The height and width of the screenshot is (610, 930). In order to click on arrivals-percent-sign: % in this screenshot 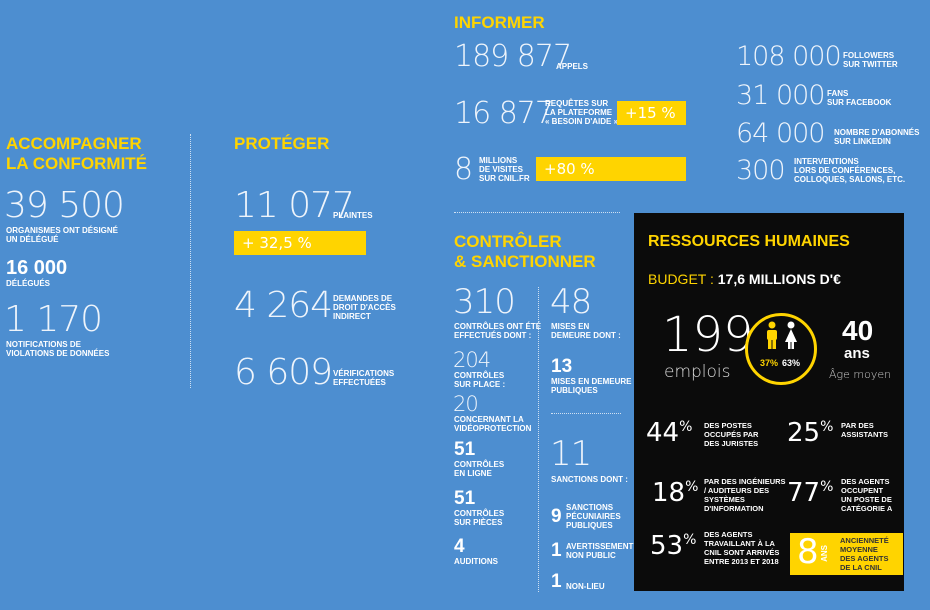, I will do `click(690, 540)`.